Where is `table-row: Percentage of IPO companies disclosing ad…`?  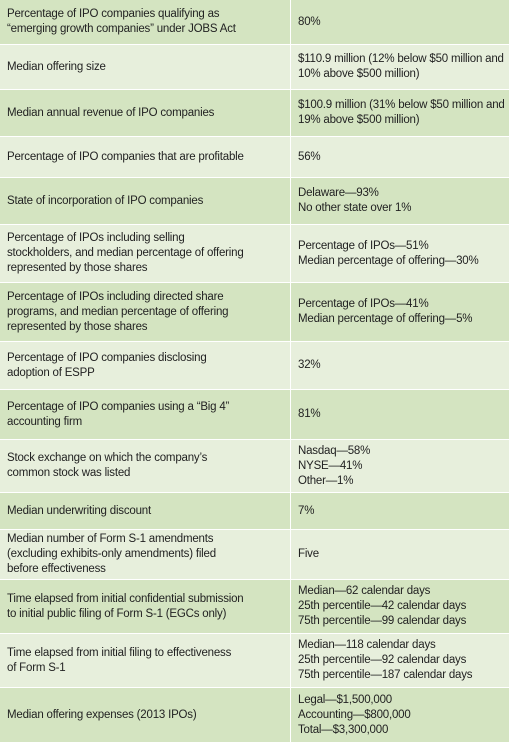
table-row: Percentage of IPO companies disclosing ad… is located at coordinates (254, 366).